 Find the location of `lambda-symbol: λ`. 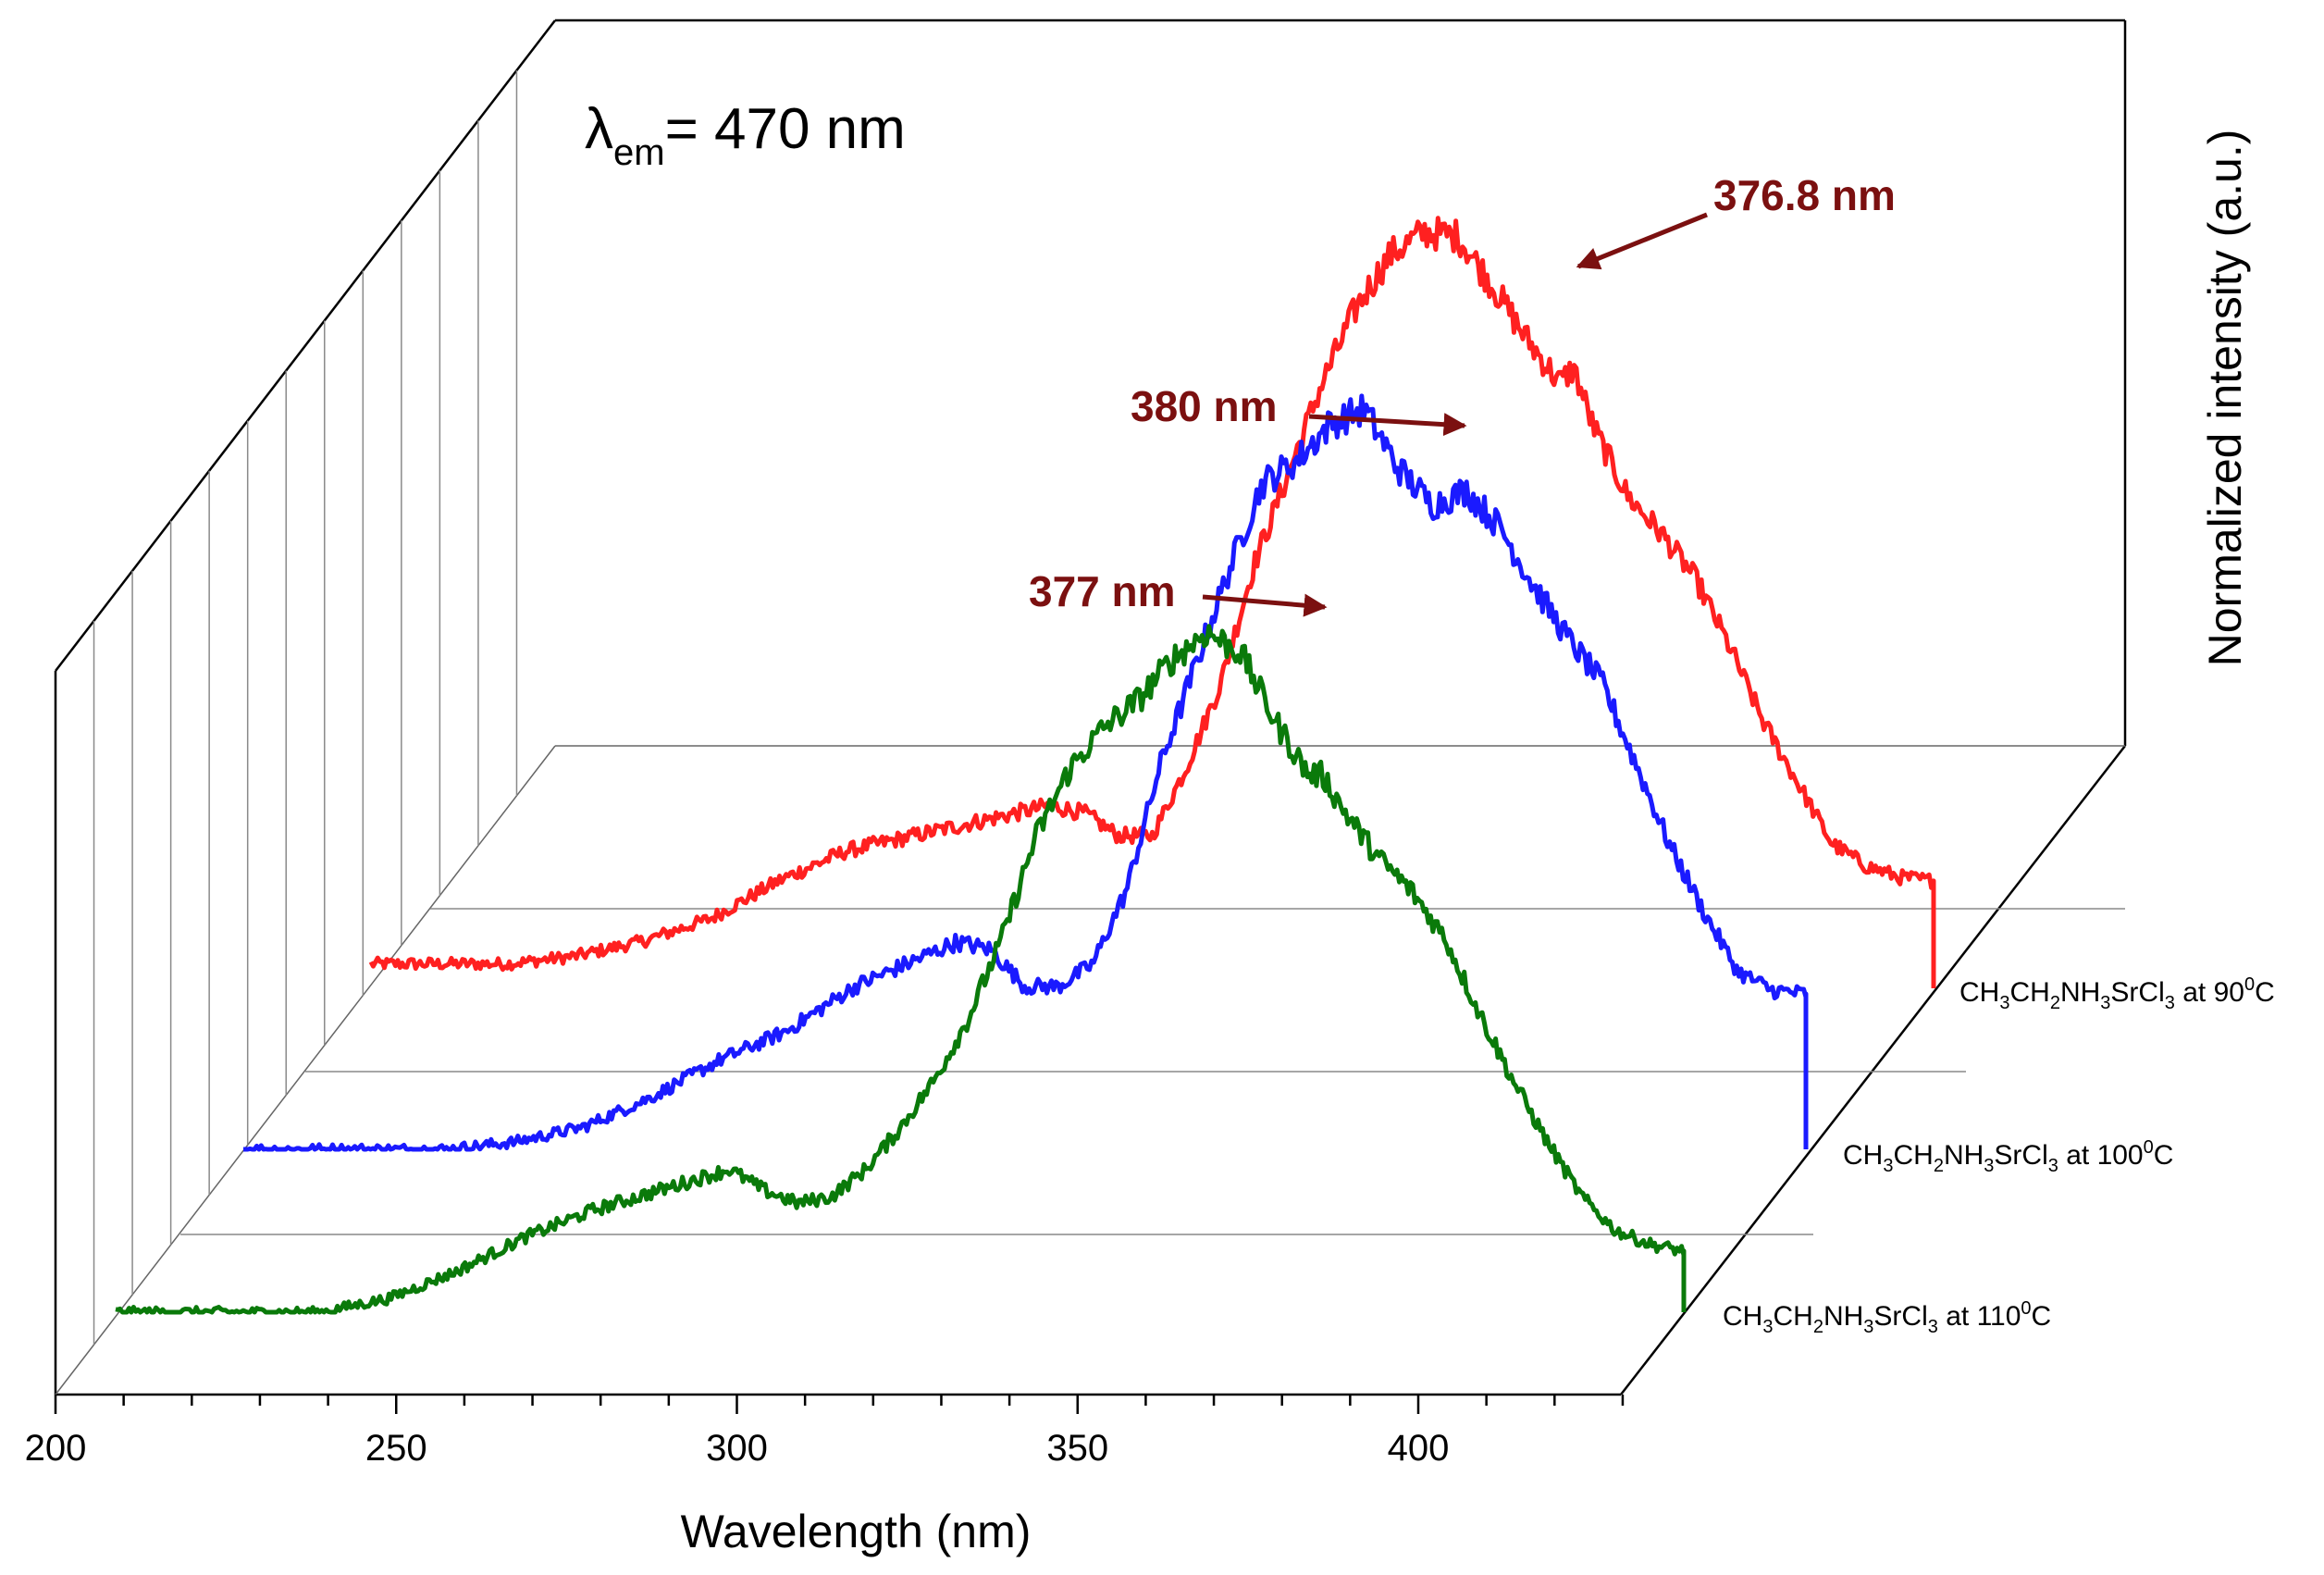

lambda-symbol: λ is located at coordinates (599, 129).